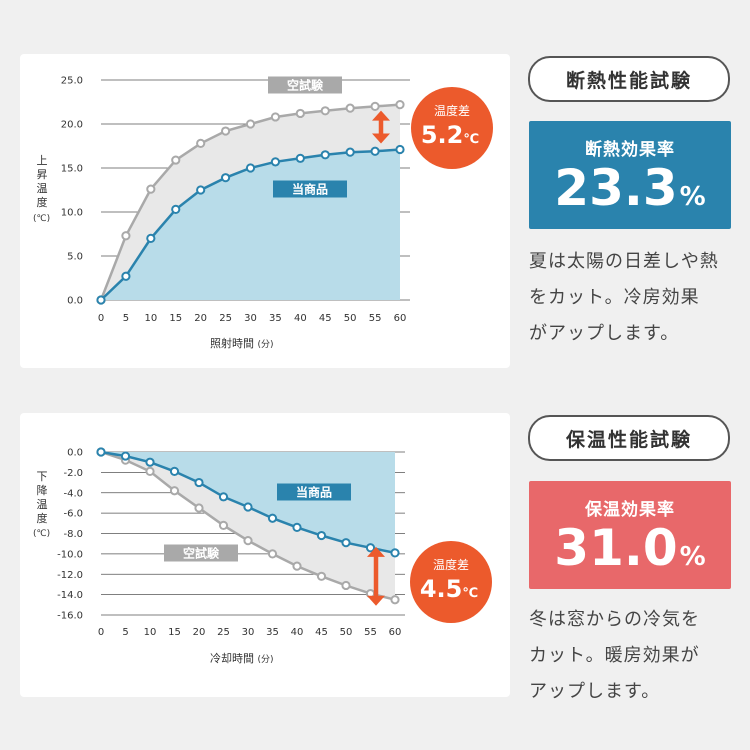 The width and height of the screenshot is (750, 750). I want to click on warm-diff-label: 温度差, so click(451, 564).